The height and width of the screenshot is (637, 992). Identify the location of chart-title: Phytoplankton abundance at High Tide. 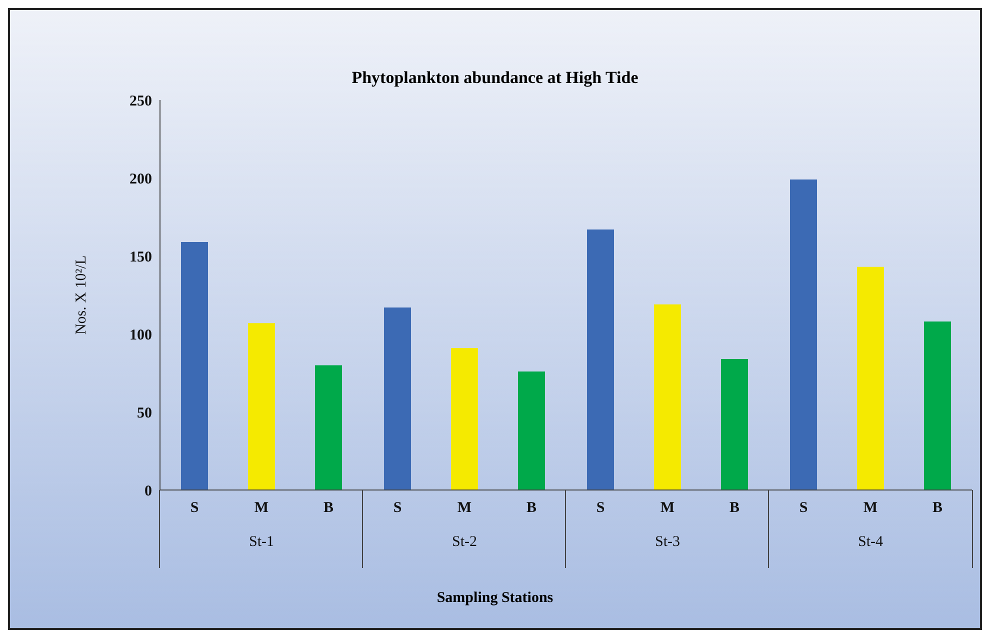
(495, 78).